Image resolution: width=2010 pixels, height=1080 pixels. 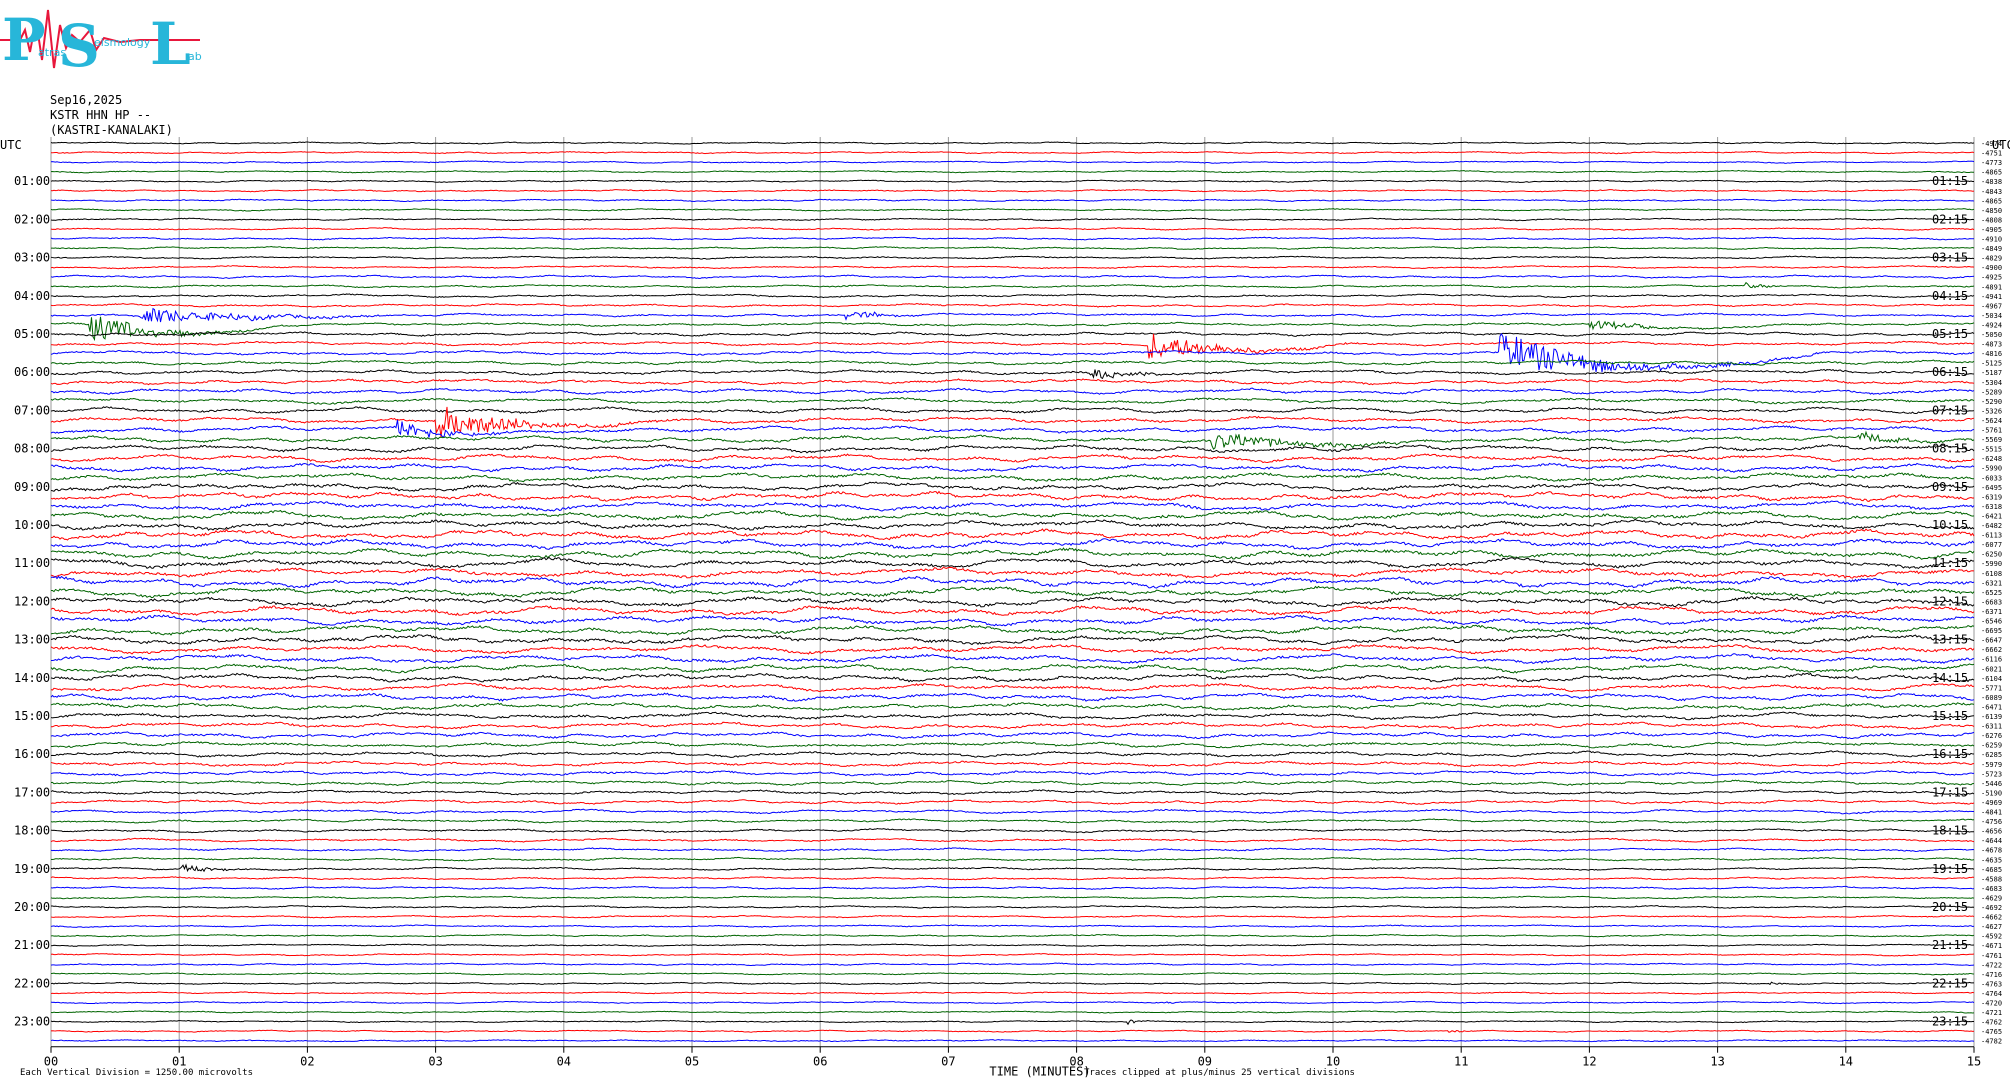 I want to click on left-hour-label: 06:00, so click(x=32, y=372).